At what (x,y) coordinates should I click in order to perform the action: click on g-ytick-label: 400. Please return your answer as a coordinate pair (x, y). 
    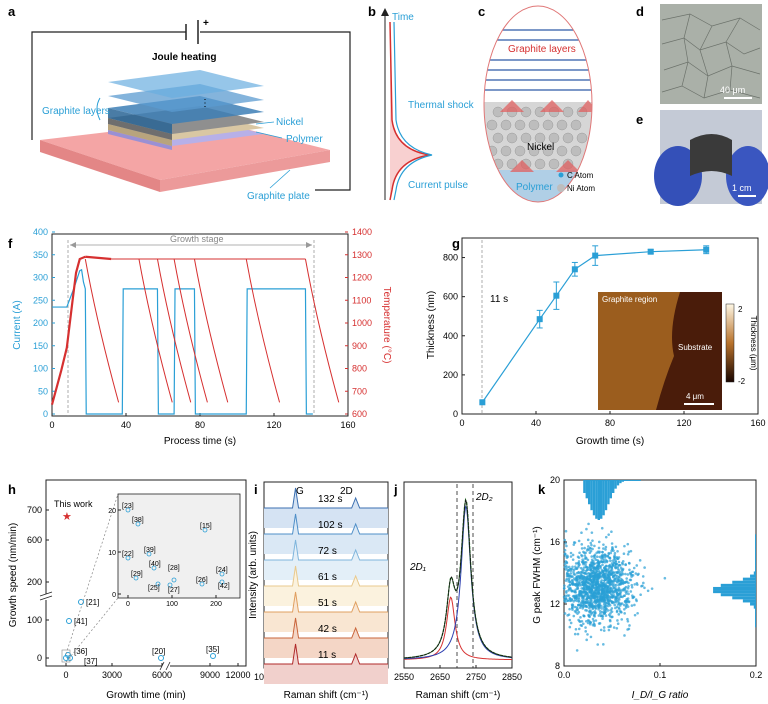
    Looking at the image, I should click on (450, 336).